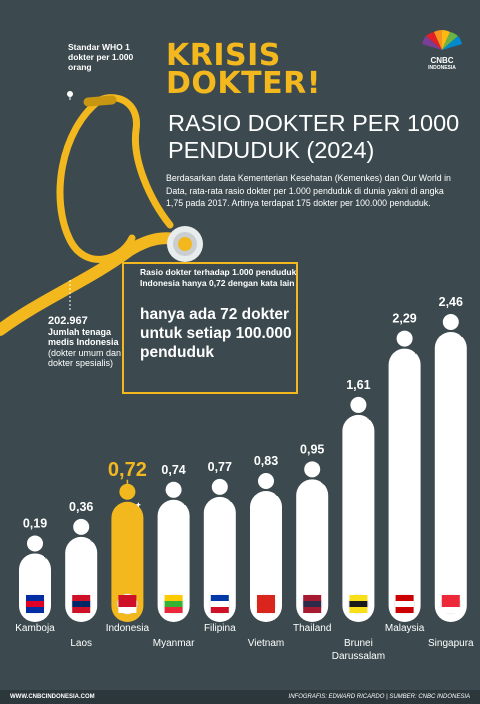  Describe the element at coordinates (404, 319) in the screenshot. I see `bar-value-label: 2,29` at that location.